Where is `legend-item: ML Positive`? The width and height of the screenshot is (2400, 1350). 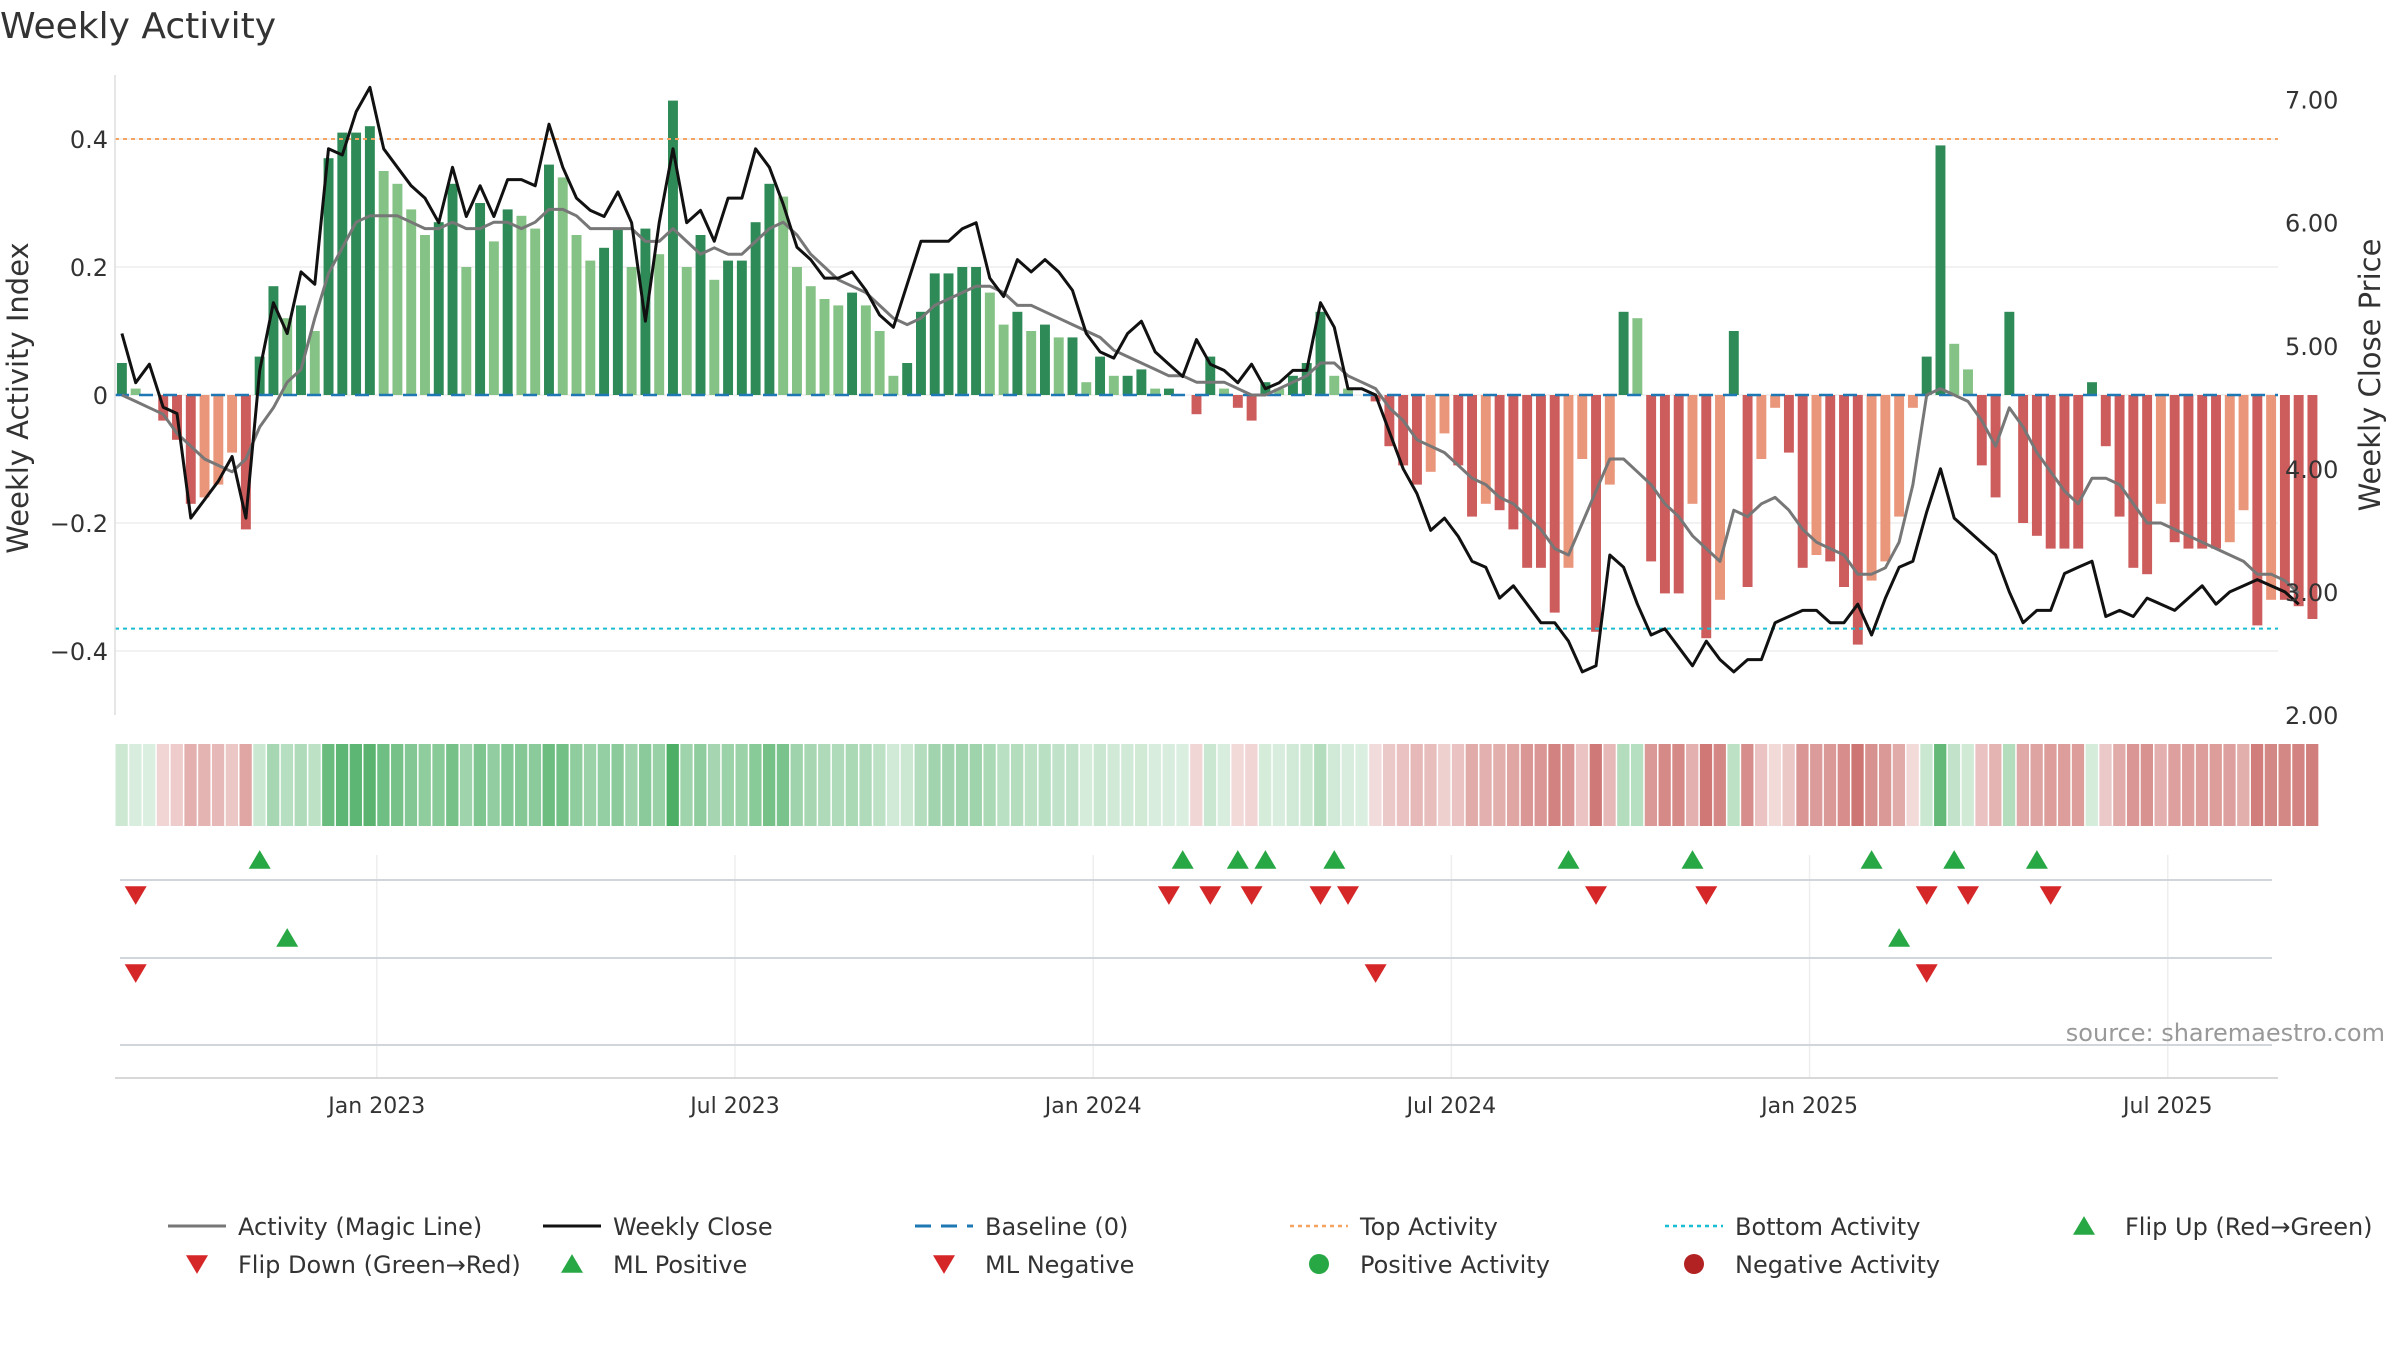
legend-item: ML Positive is located at coordinates (654, 1265).